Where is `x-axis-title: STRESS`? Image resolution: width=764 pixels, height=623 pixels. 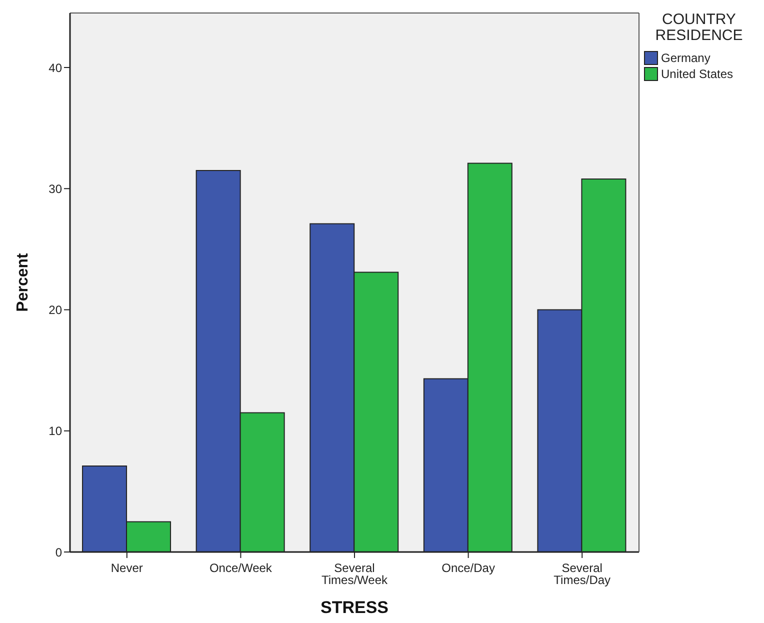 x-axis-title: STRESS is located at coordinates (354, 607).